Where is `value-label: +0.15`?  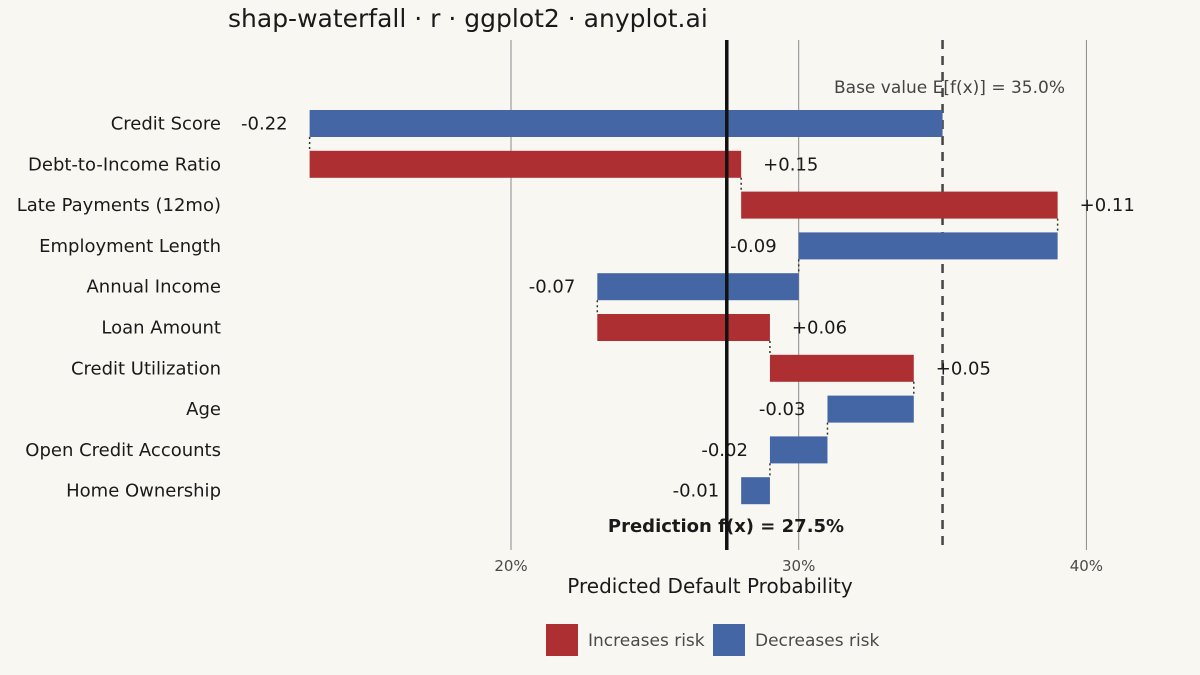
value-label: +0.15 is located at coordinates (790, 164).